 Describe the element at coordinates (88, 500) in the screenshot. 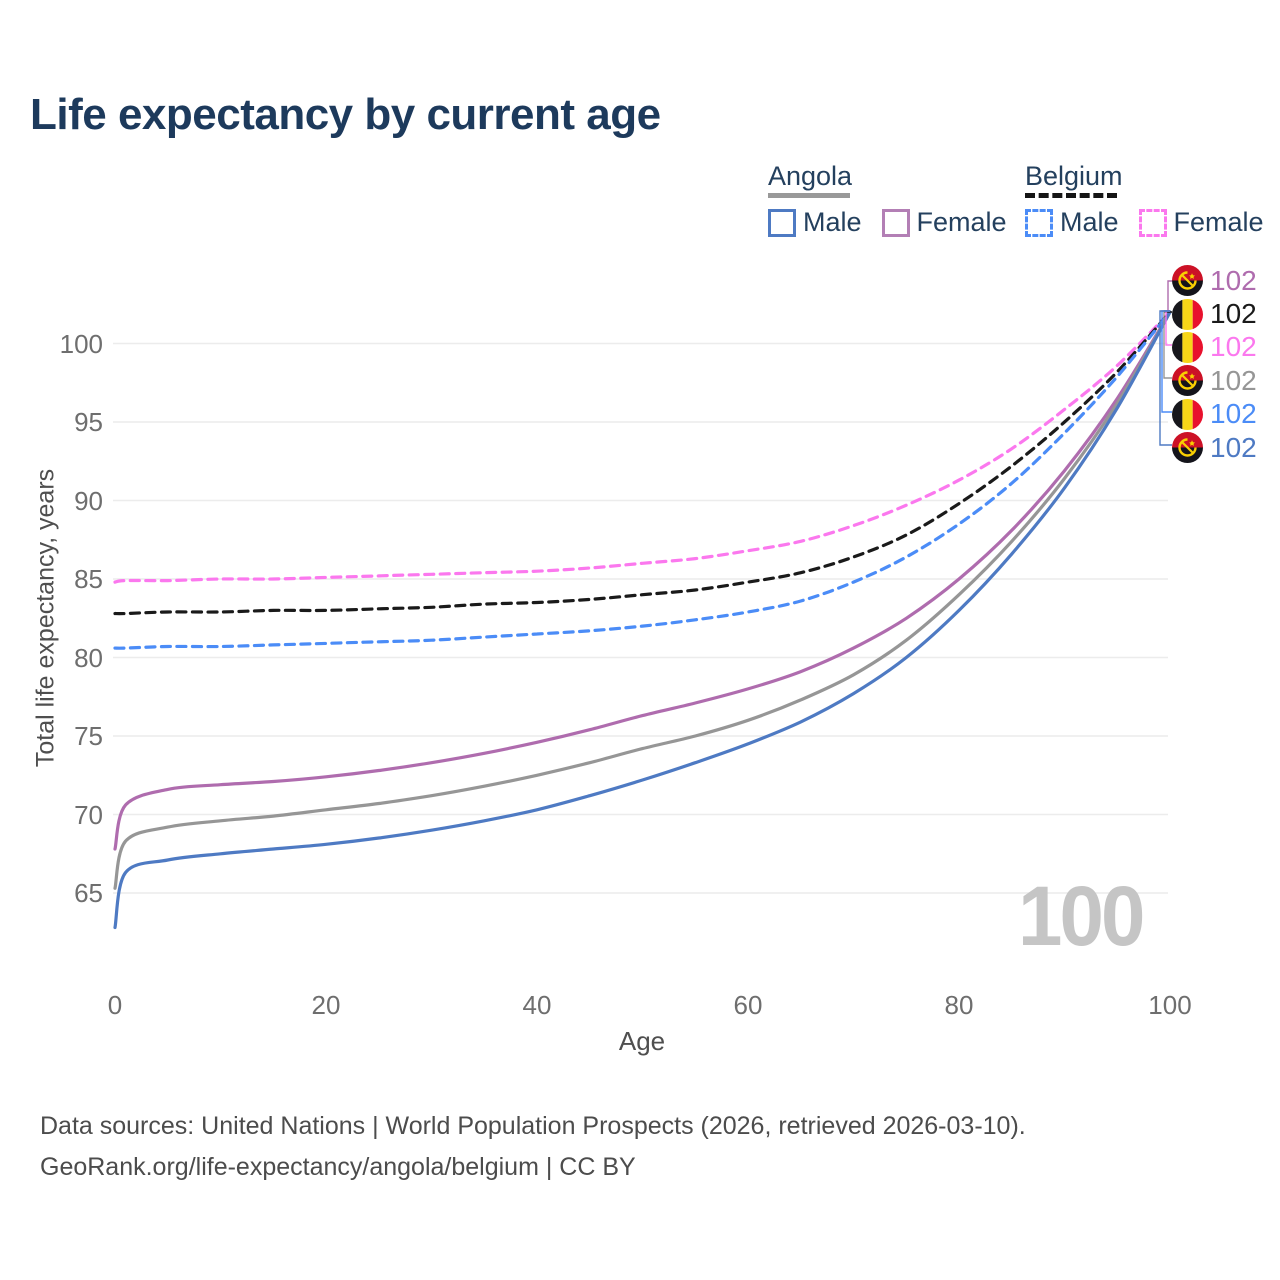

I see `y-axis-tick-label: 90` at that location.